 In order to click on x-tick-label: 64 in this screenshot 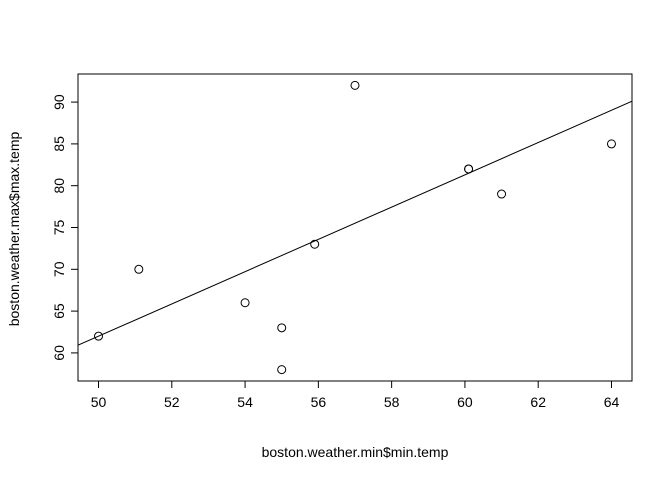, I will do `click(612, 402)`.